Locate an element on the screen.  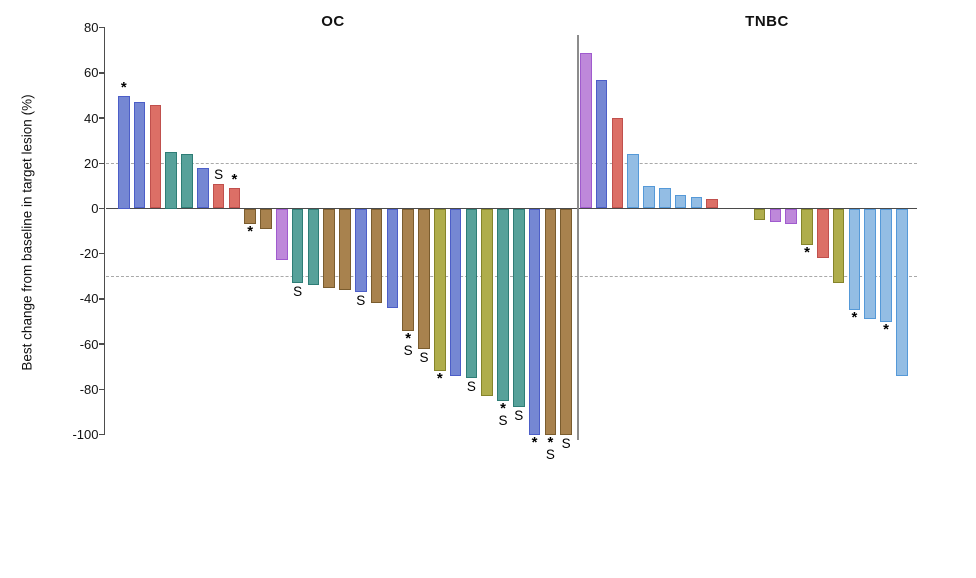
y-axis-tick-label: -40 is located at coordinates (89, 299).